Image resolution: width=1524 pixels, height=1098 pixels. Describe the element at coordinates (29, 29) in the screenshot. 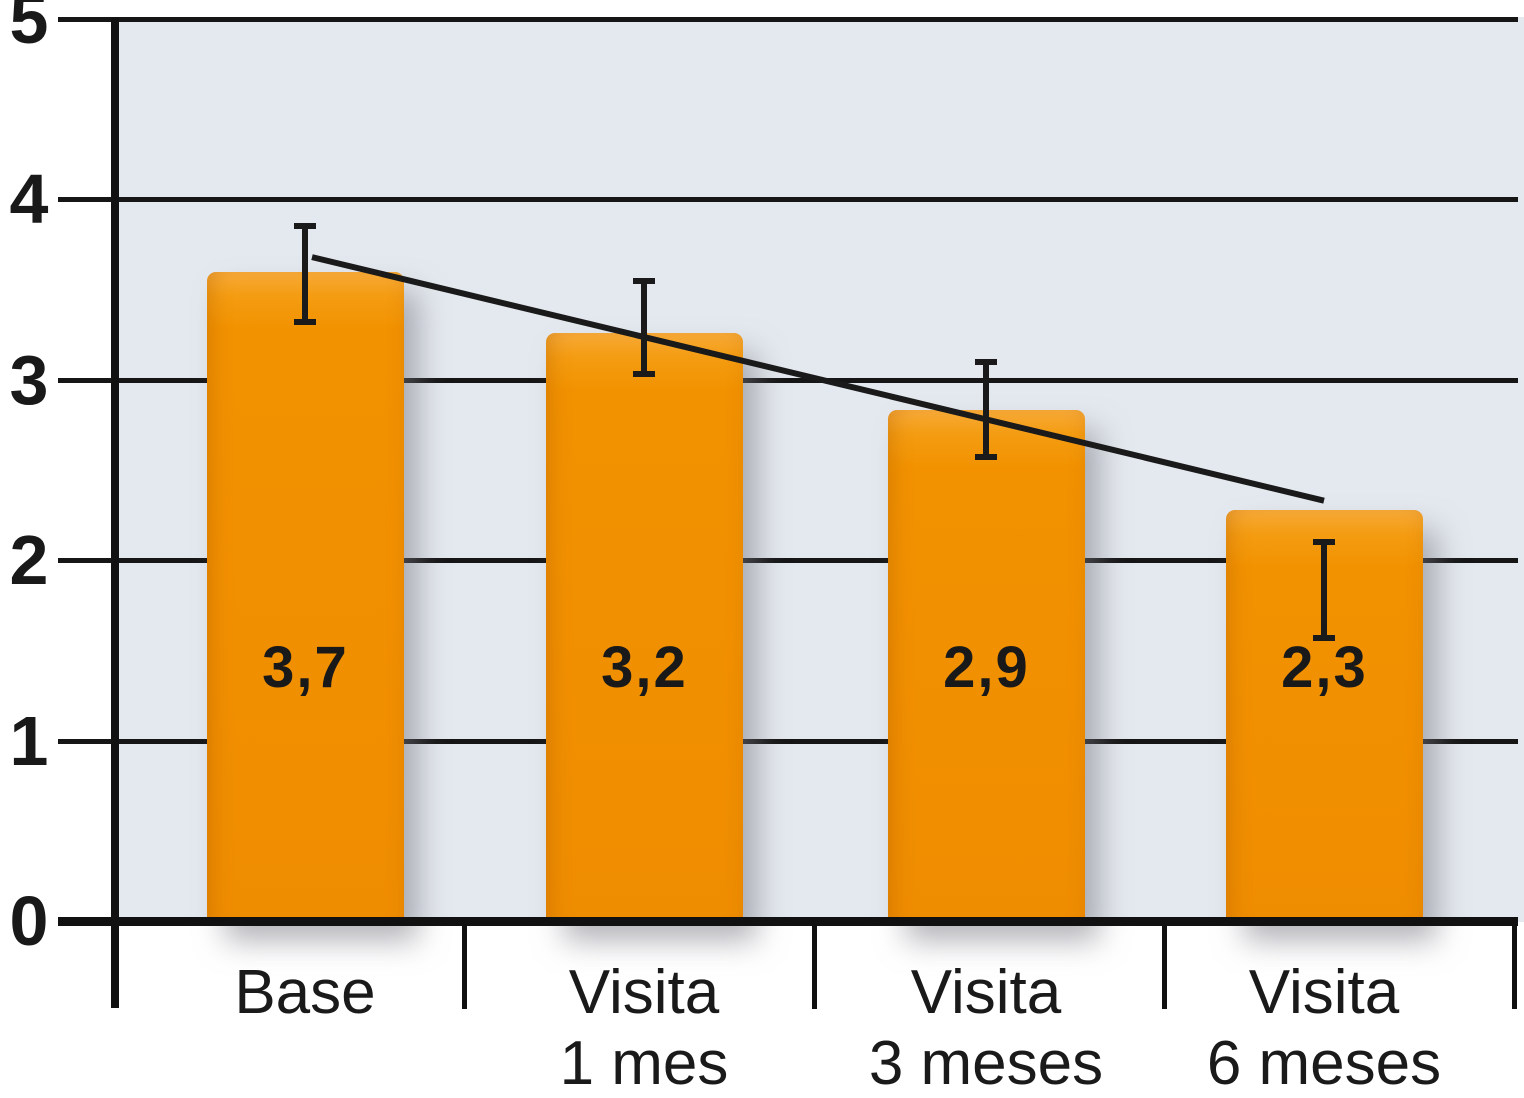

I see `y-tick-label-5: 5` at that location.